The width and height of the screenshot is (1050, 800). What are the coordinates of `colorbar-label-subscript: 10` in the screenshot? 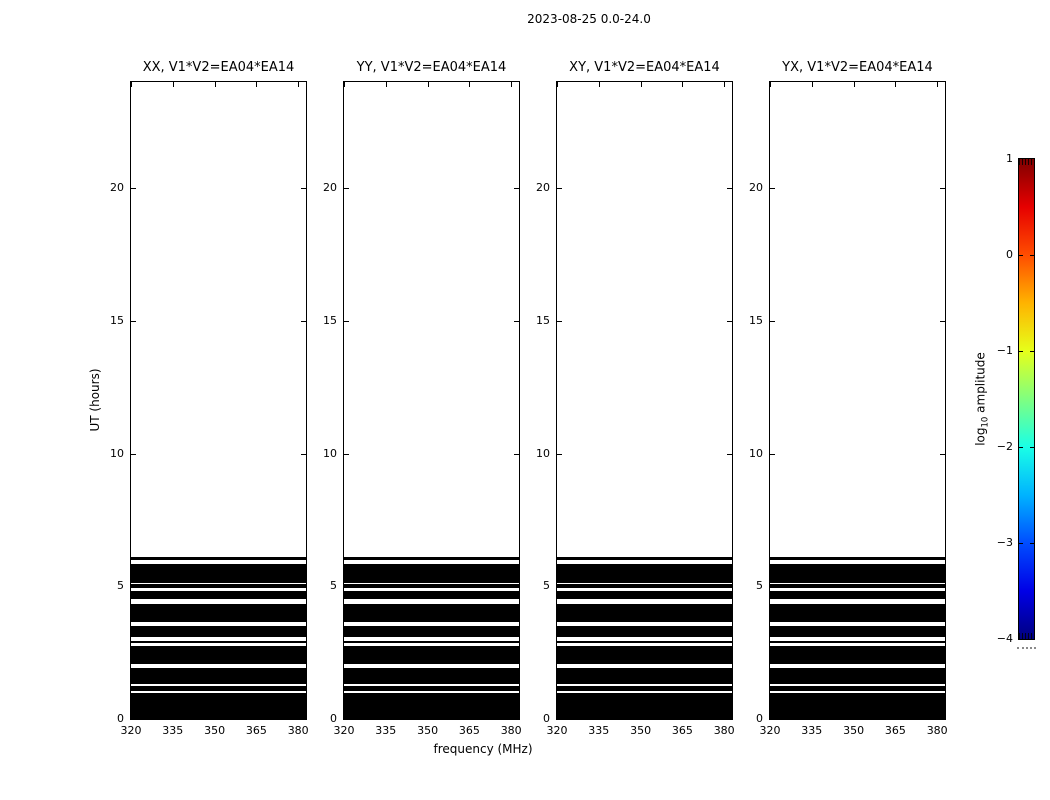 It's located at (985, 422).